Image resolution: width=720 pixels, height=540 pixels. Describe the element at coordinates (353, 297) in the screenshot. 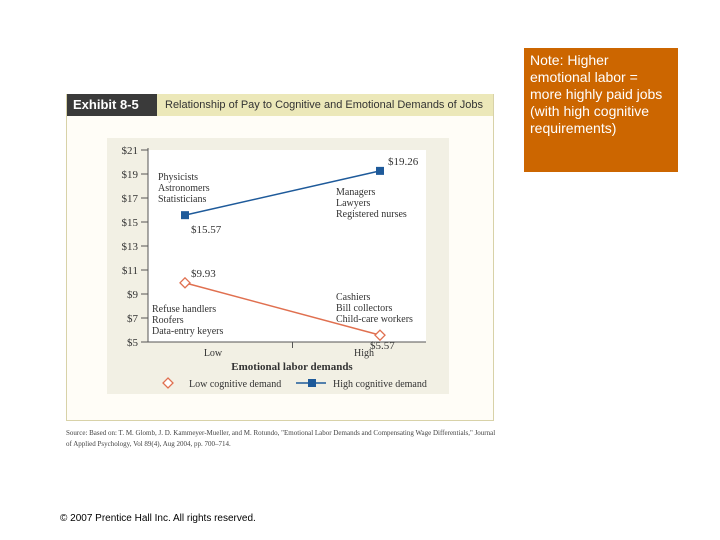

I see `job-annotation: Cashiers` at that location.